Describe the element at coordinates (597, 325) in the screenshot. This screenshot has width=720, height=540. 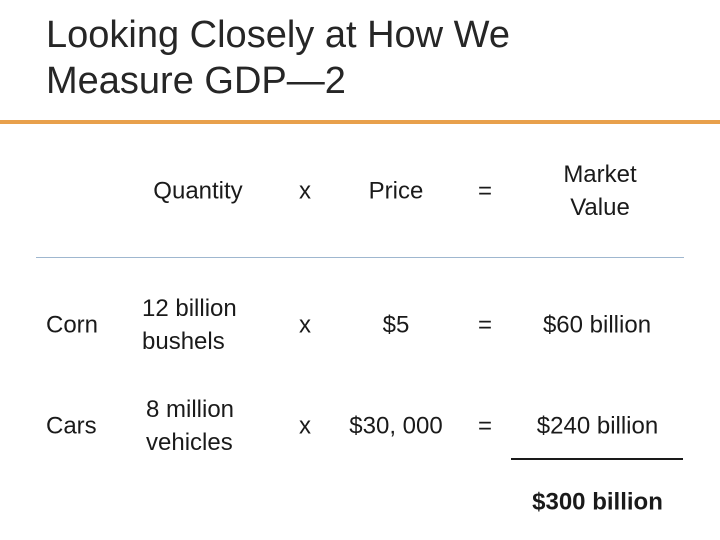
I see `row-market-value-corn: $60 billion` at that location.